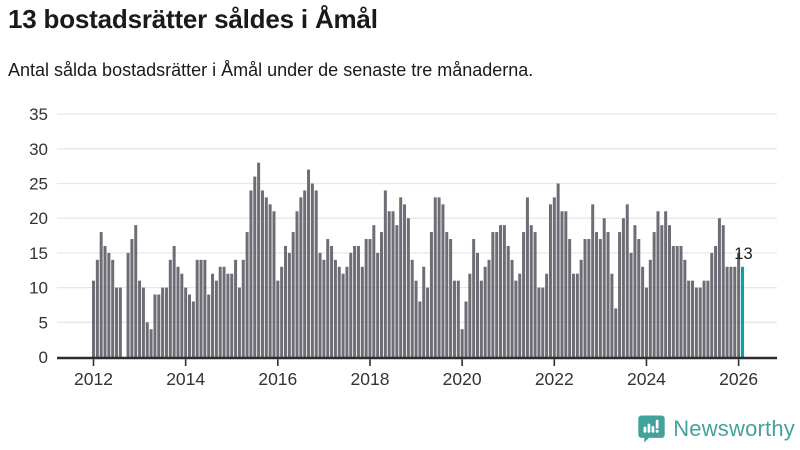  Describe the element at coordinates (657, 431) in the screenshot. I see `logo-exclamation-dot` at that location.